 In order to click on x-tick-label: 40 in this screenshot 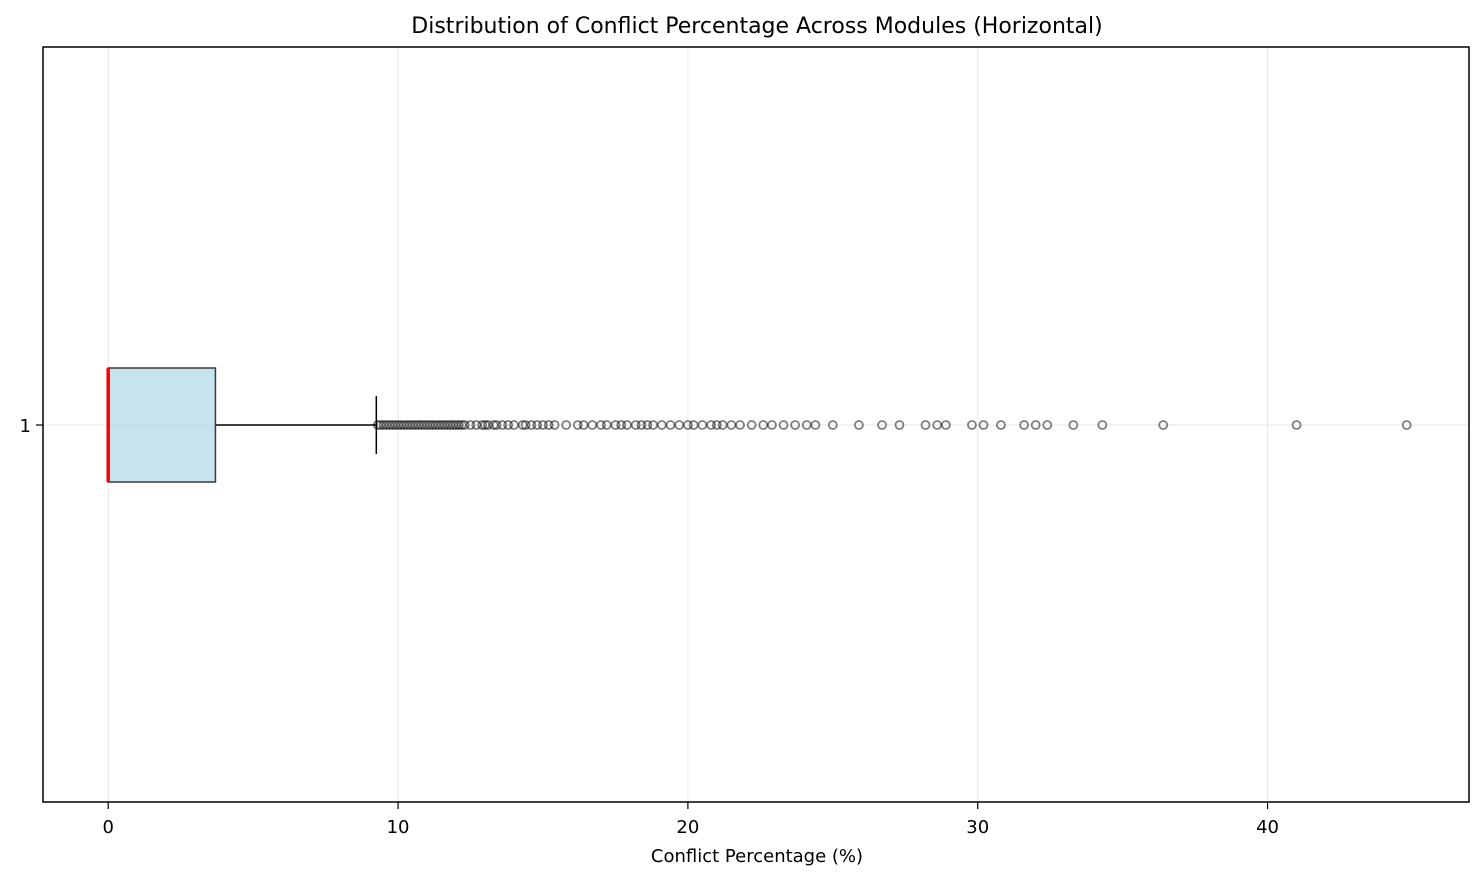, I will do `click(1267, 827)`.